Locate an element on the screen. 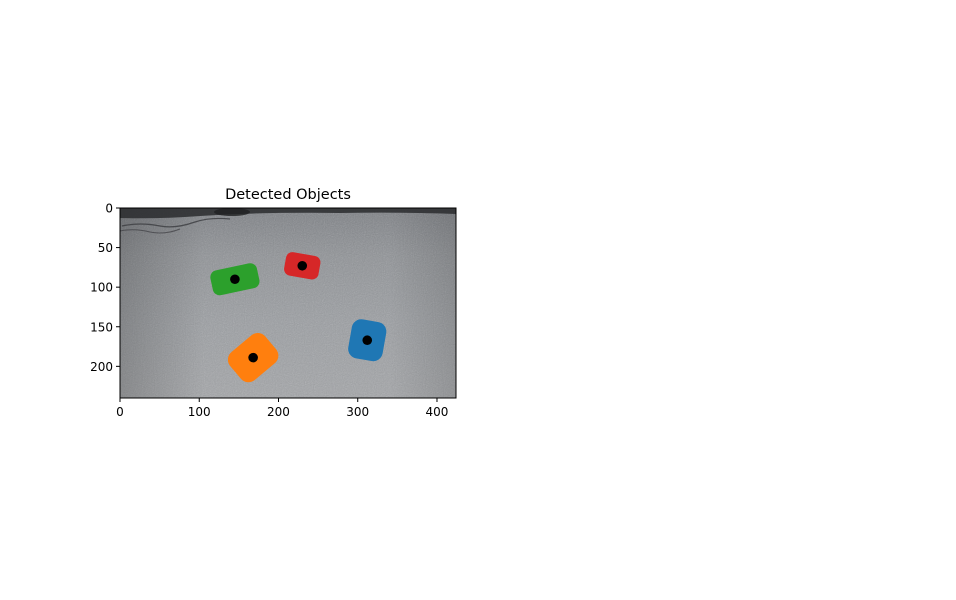 This screenshot has width=956, height=600. y-tick-label-0: 0 is located at coordinates (109, 209).